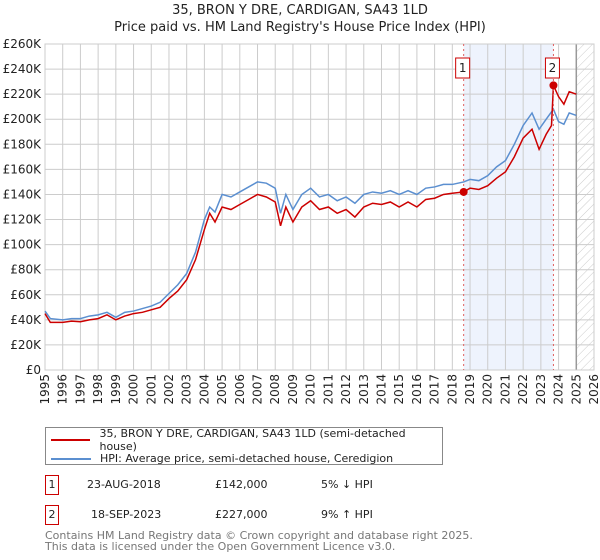  Describe the element at coordinates (347, 514) in the screenshot. I see `transaction-hpi: 9% ↑ HPI` at that location.